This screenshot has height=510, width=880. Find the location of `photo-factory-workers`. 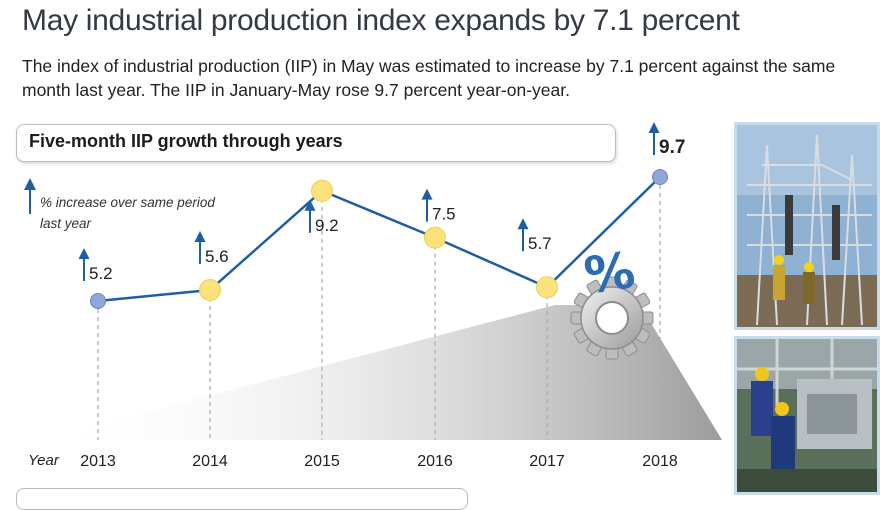

photo-factory-workers is located at coordinates (807, 415).